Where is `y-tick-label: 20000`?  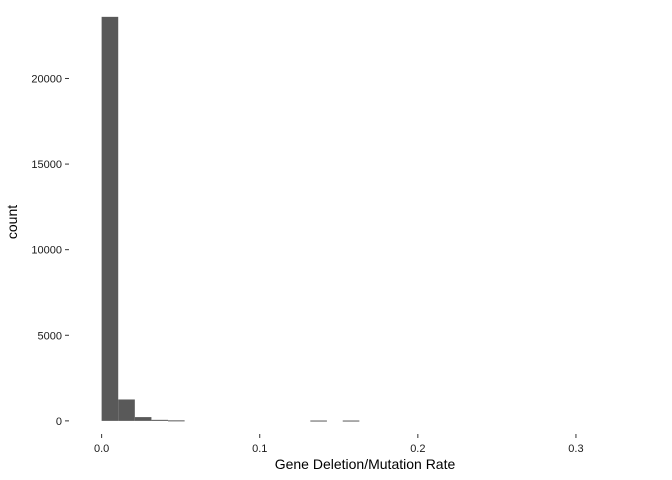
y-tick-label: 20000 is located at coordinates (46, 79).